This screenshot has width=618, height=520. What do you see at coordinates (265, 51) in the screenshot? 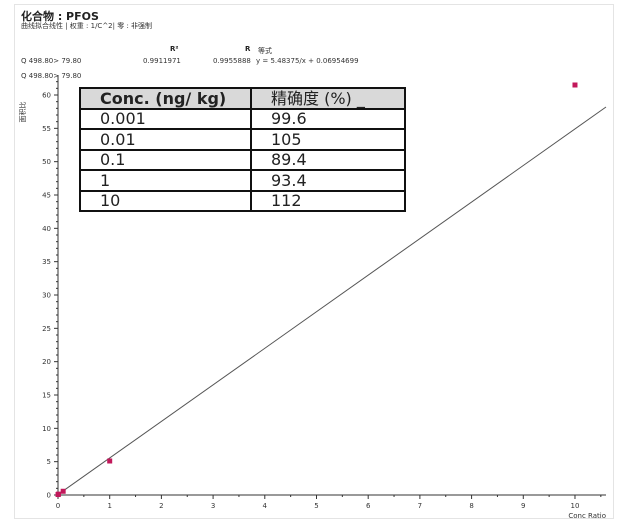
I see `equation-header: 等式` at bounding box center [265, 51].